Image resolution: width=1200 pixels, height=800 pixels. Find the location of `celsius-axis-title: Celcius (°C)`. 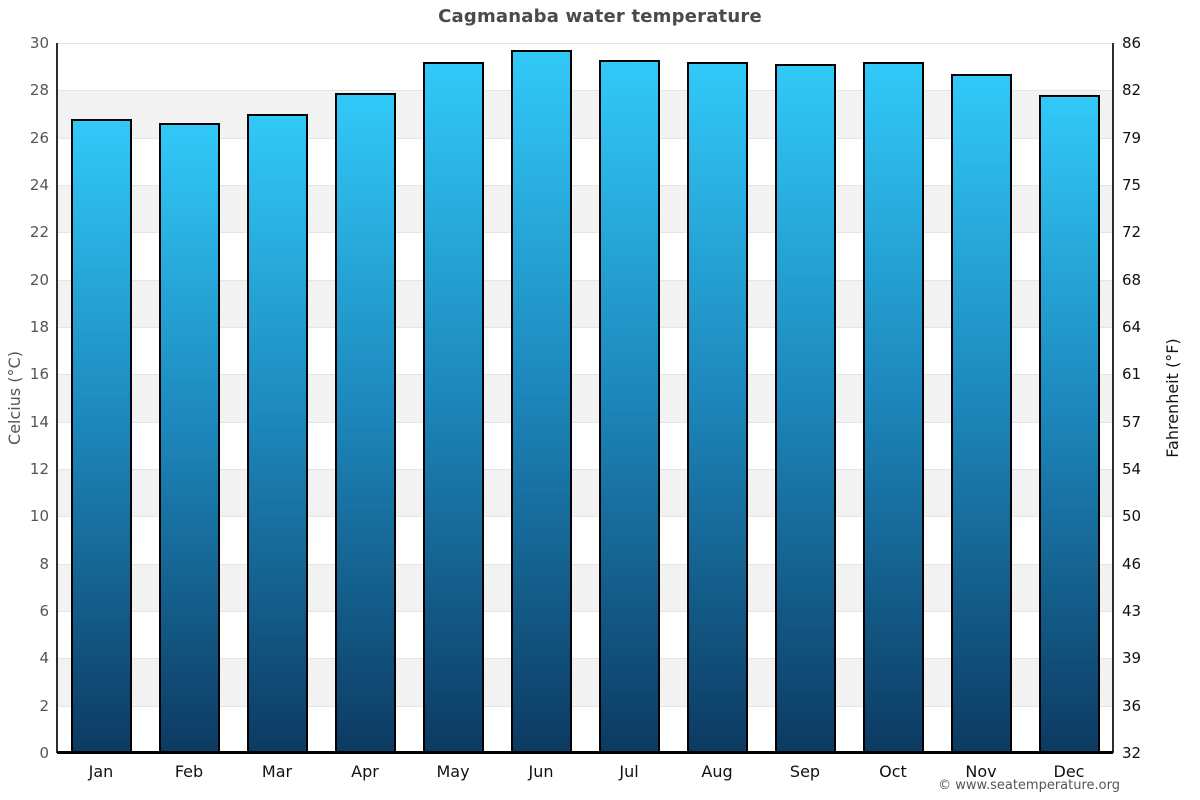

celsius-axis-title: Celcius (°C) is located at coordinates (14, 398).